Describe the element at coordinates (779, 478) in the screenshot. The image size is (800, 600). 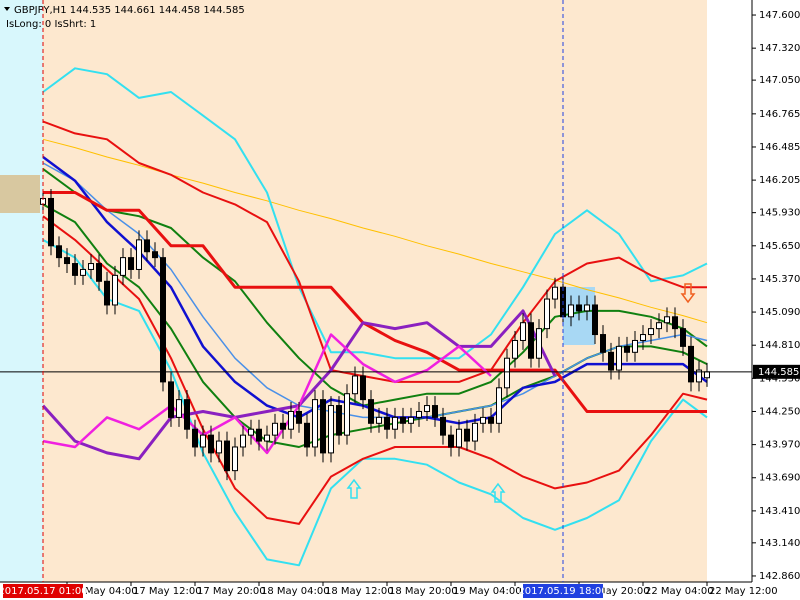
I see `y-tick-label: 143.690` at that location.